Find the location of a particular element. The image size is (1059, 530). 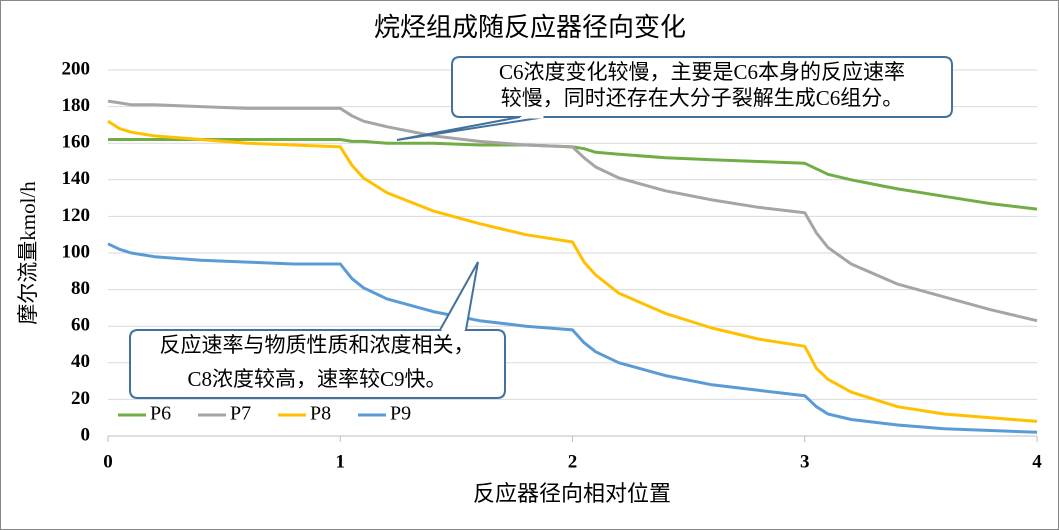

x-tick-label: 2 is located at coordinates (573, 461).